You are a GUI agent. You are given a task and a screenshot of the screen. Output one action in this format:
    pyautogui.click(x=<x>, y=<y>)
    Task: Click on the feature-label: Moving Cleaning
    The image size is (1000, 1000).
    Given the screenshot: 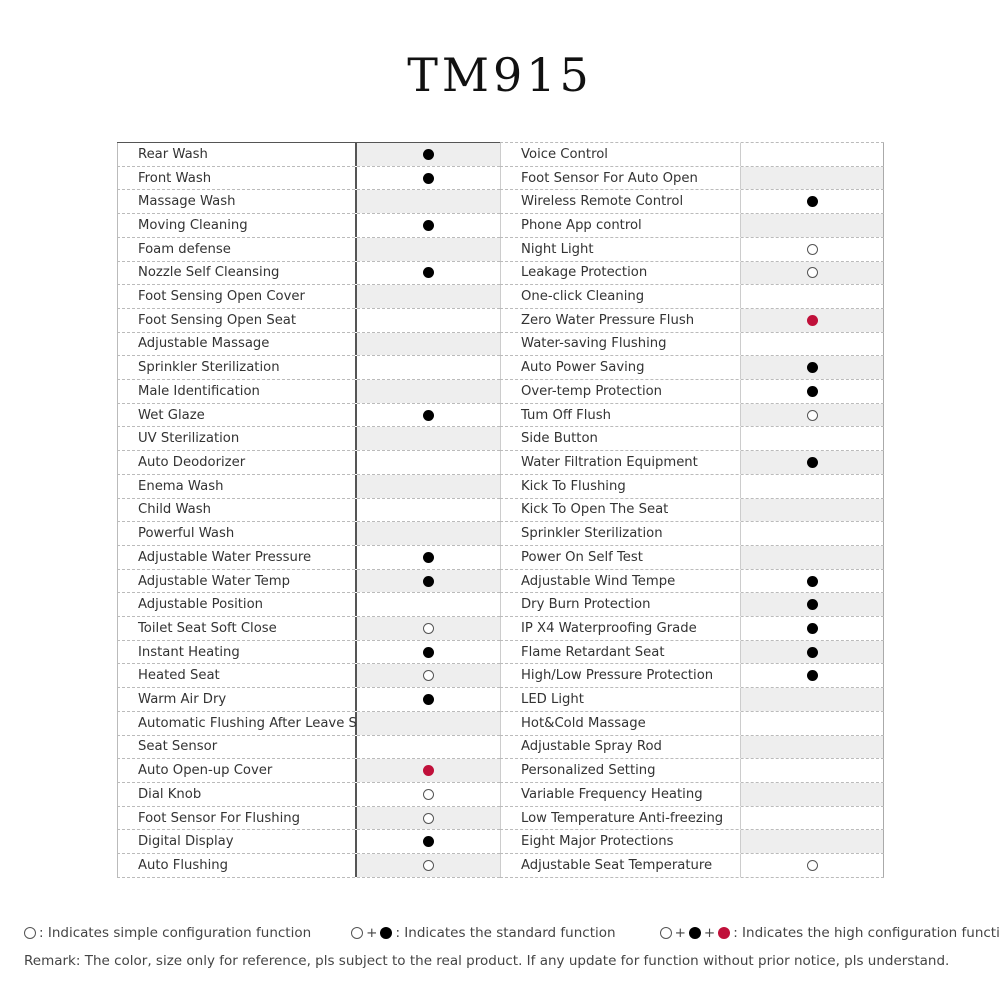 What is the action you would take?
    pyautogui.click(x=237, y=225)
    